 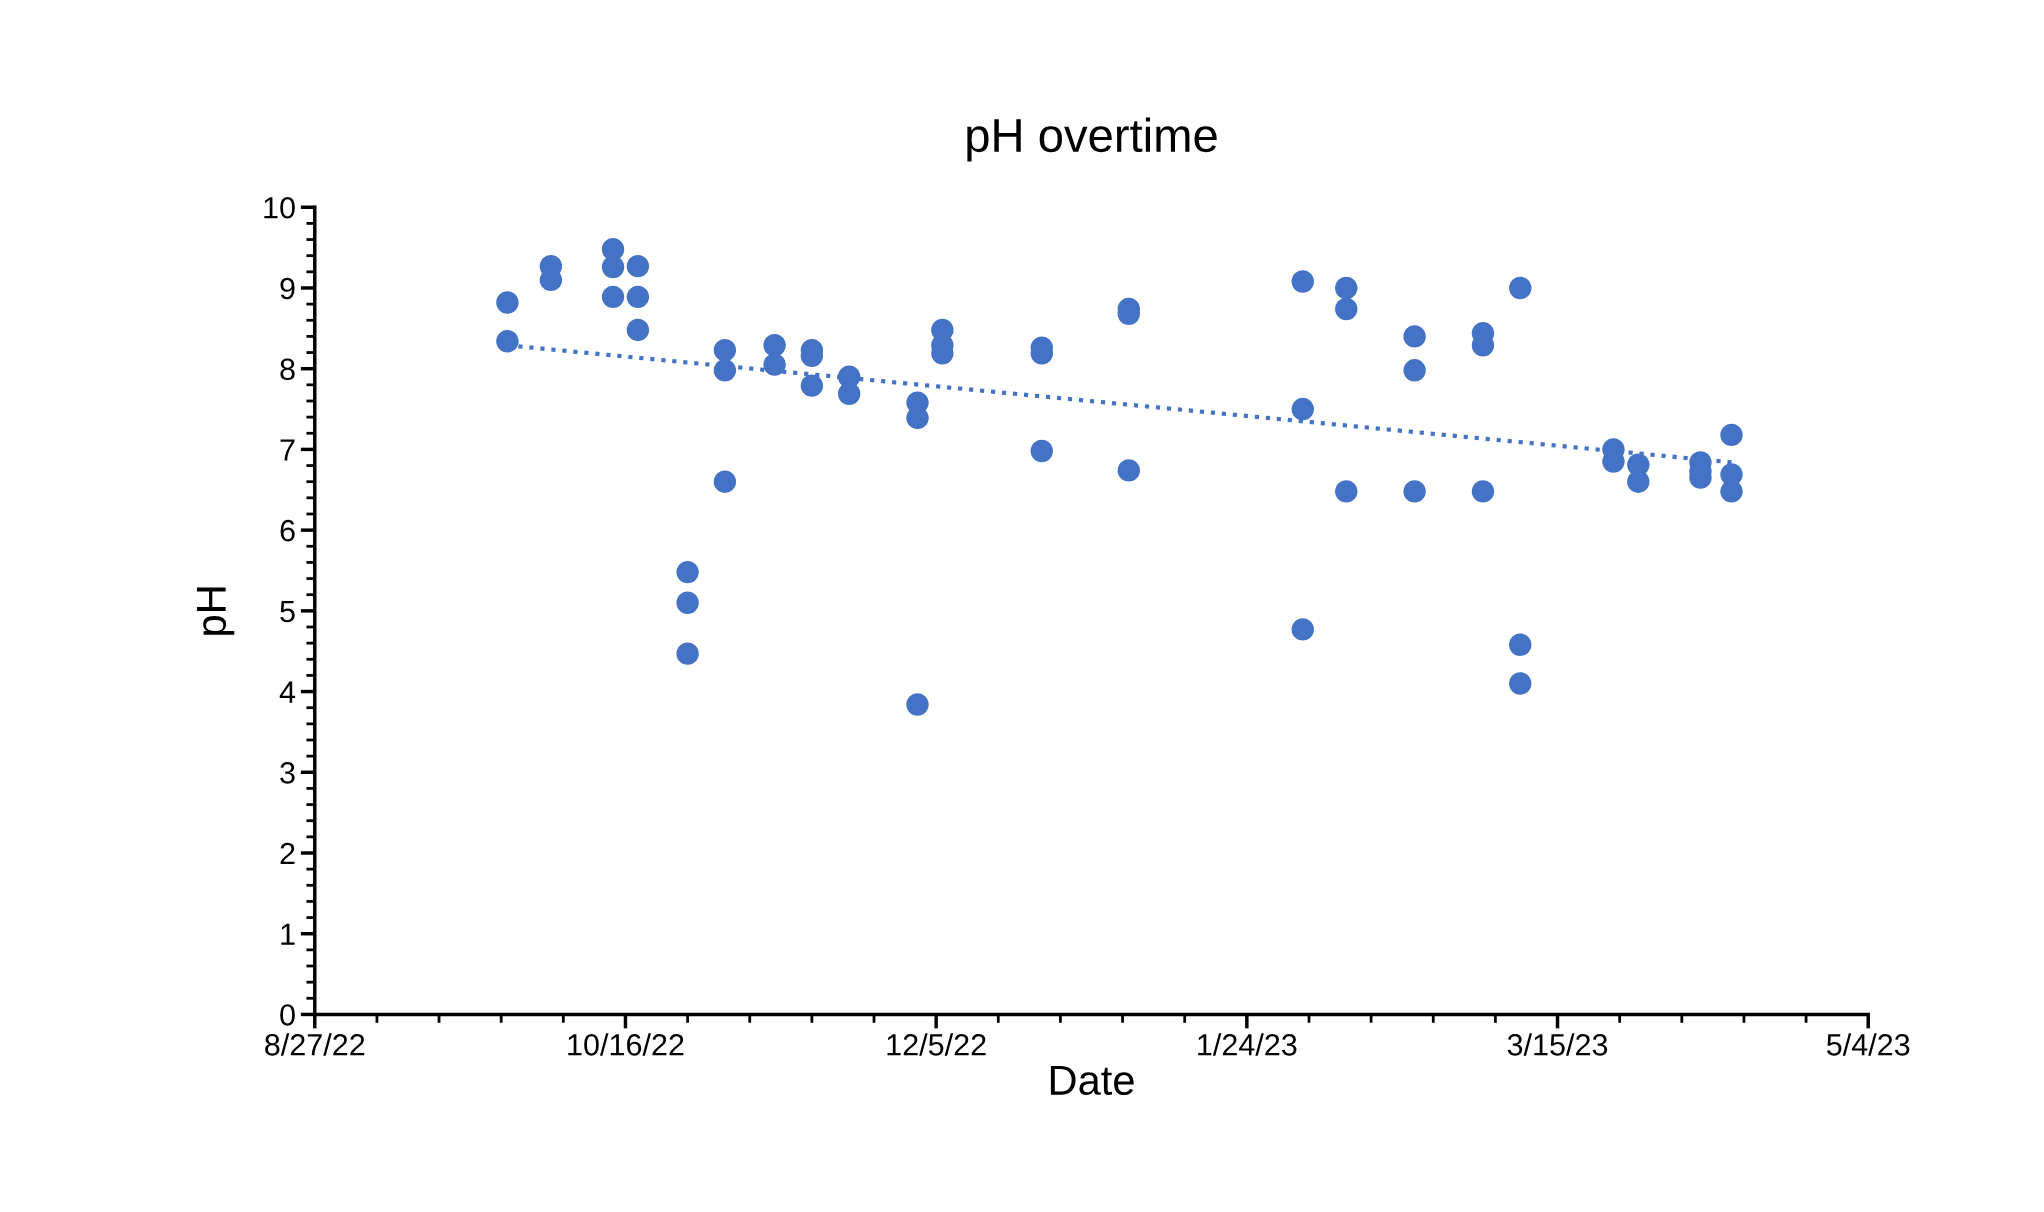 What do you see at coordinates (1092, 139) in the screenshot?
I see `chart-title: pH overtime` at bounding box center [1092, 139].